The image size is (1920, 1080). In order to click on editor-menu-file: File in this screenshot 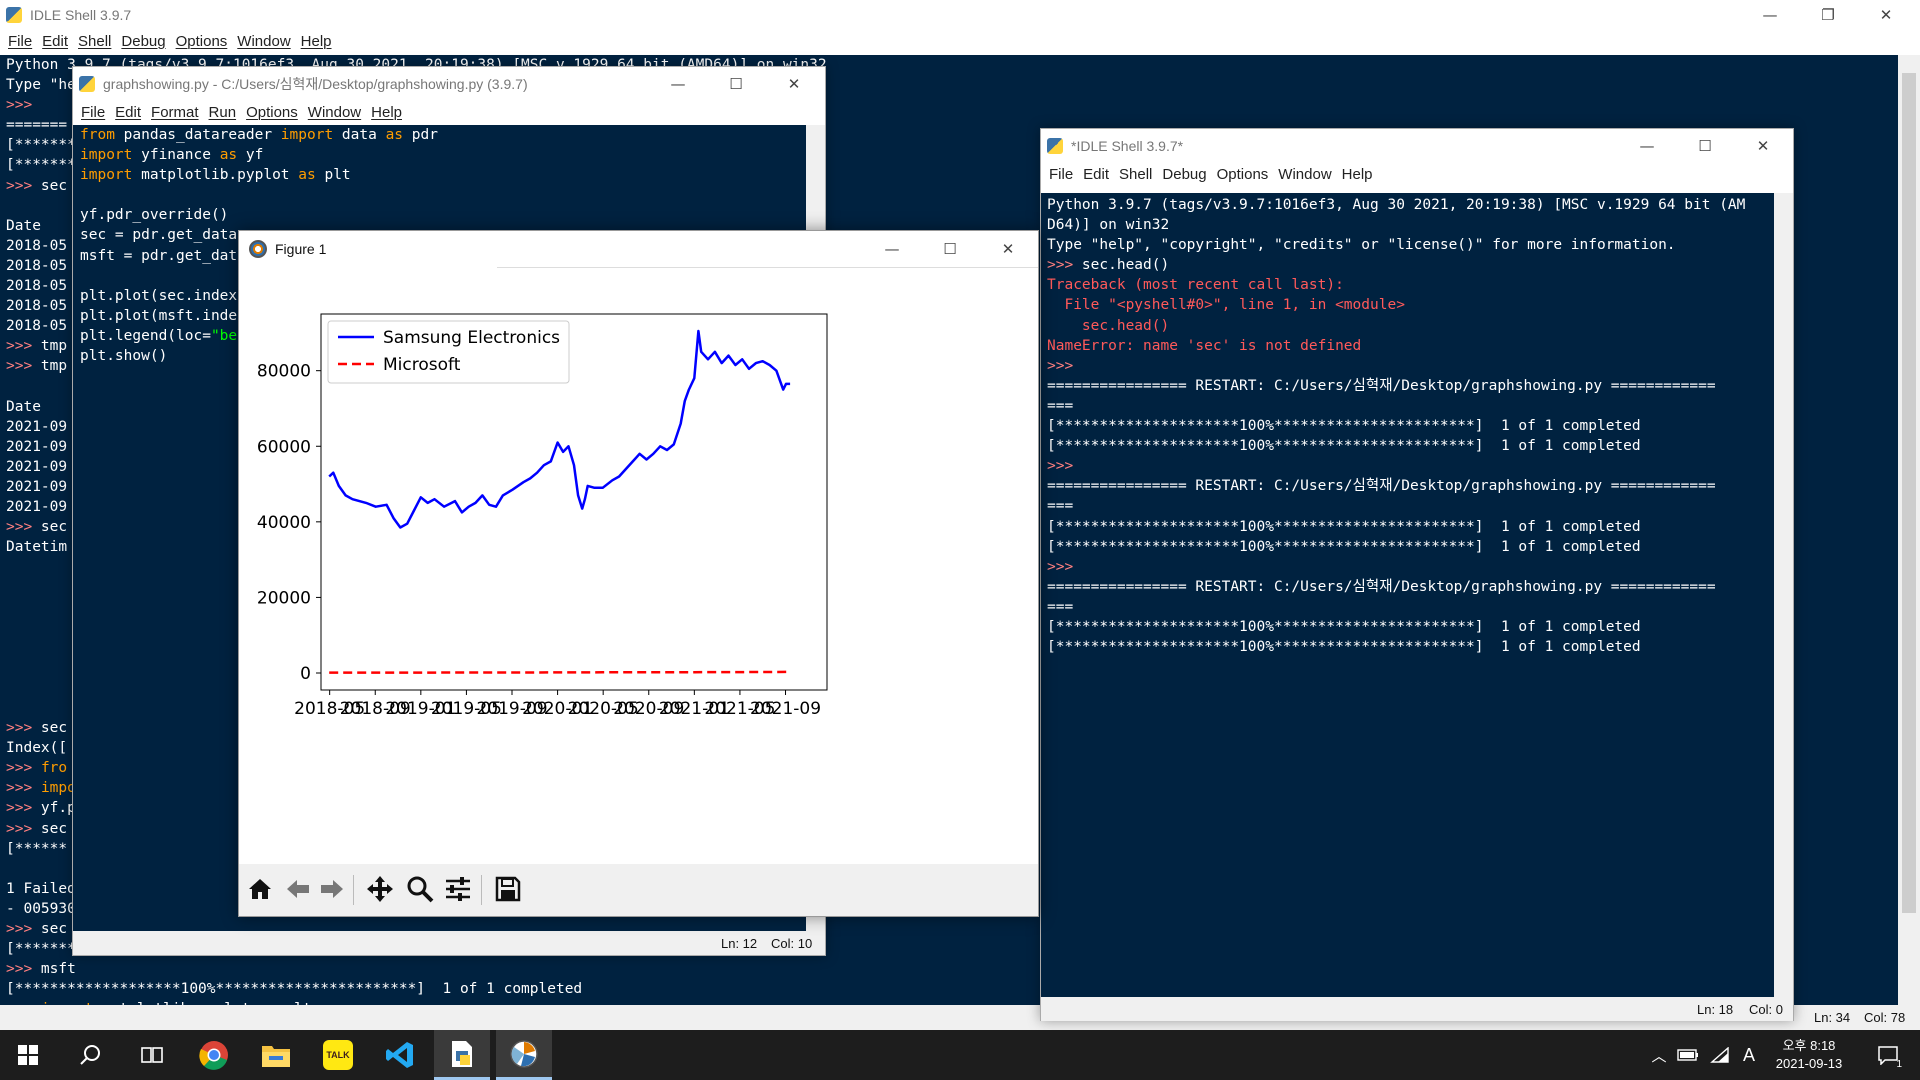, I will do `click(93, 112)`.